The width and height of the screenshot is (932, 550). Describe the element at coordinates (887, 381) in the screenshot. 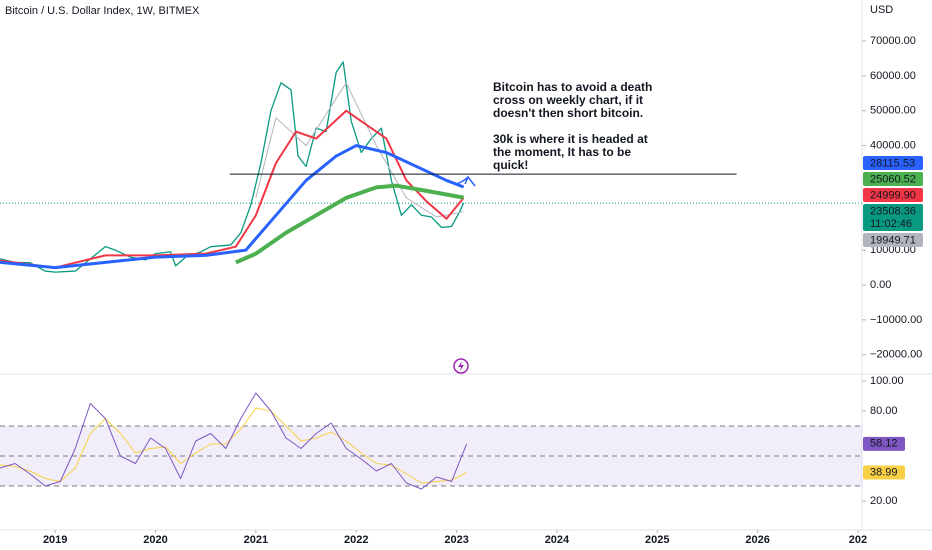

I see `rsi-tick-label: 100.00` at that location.